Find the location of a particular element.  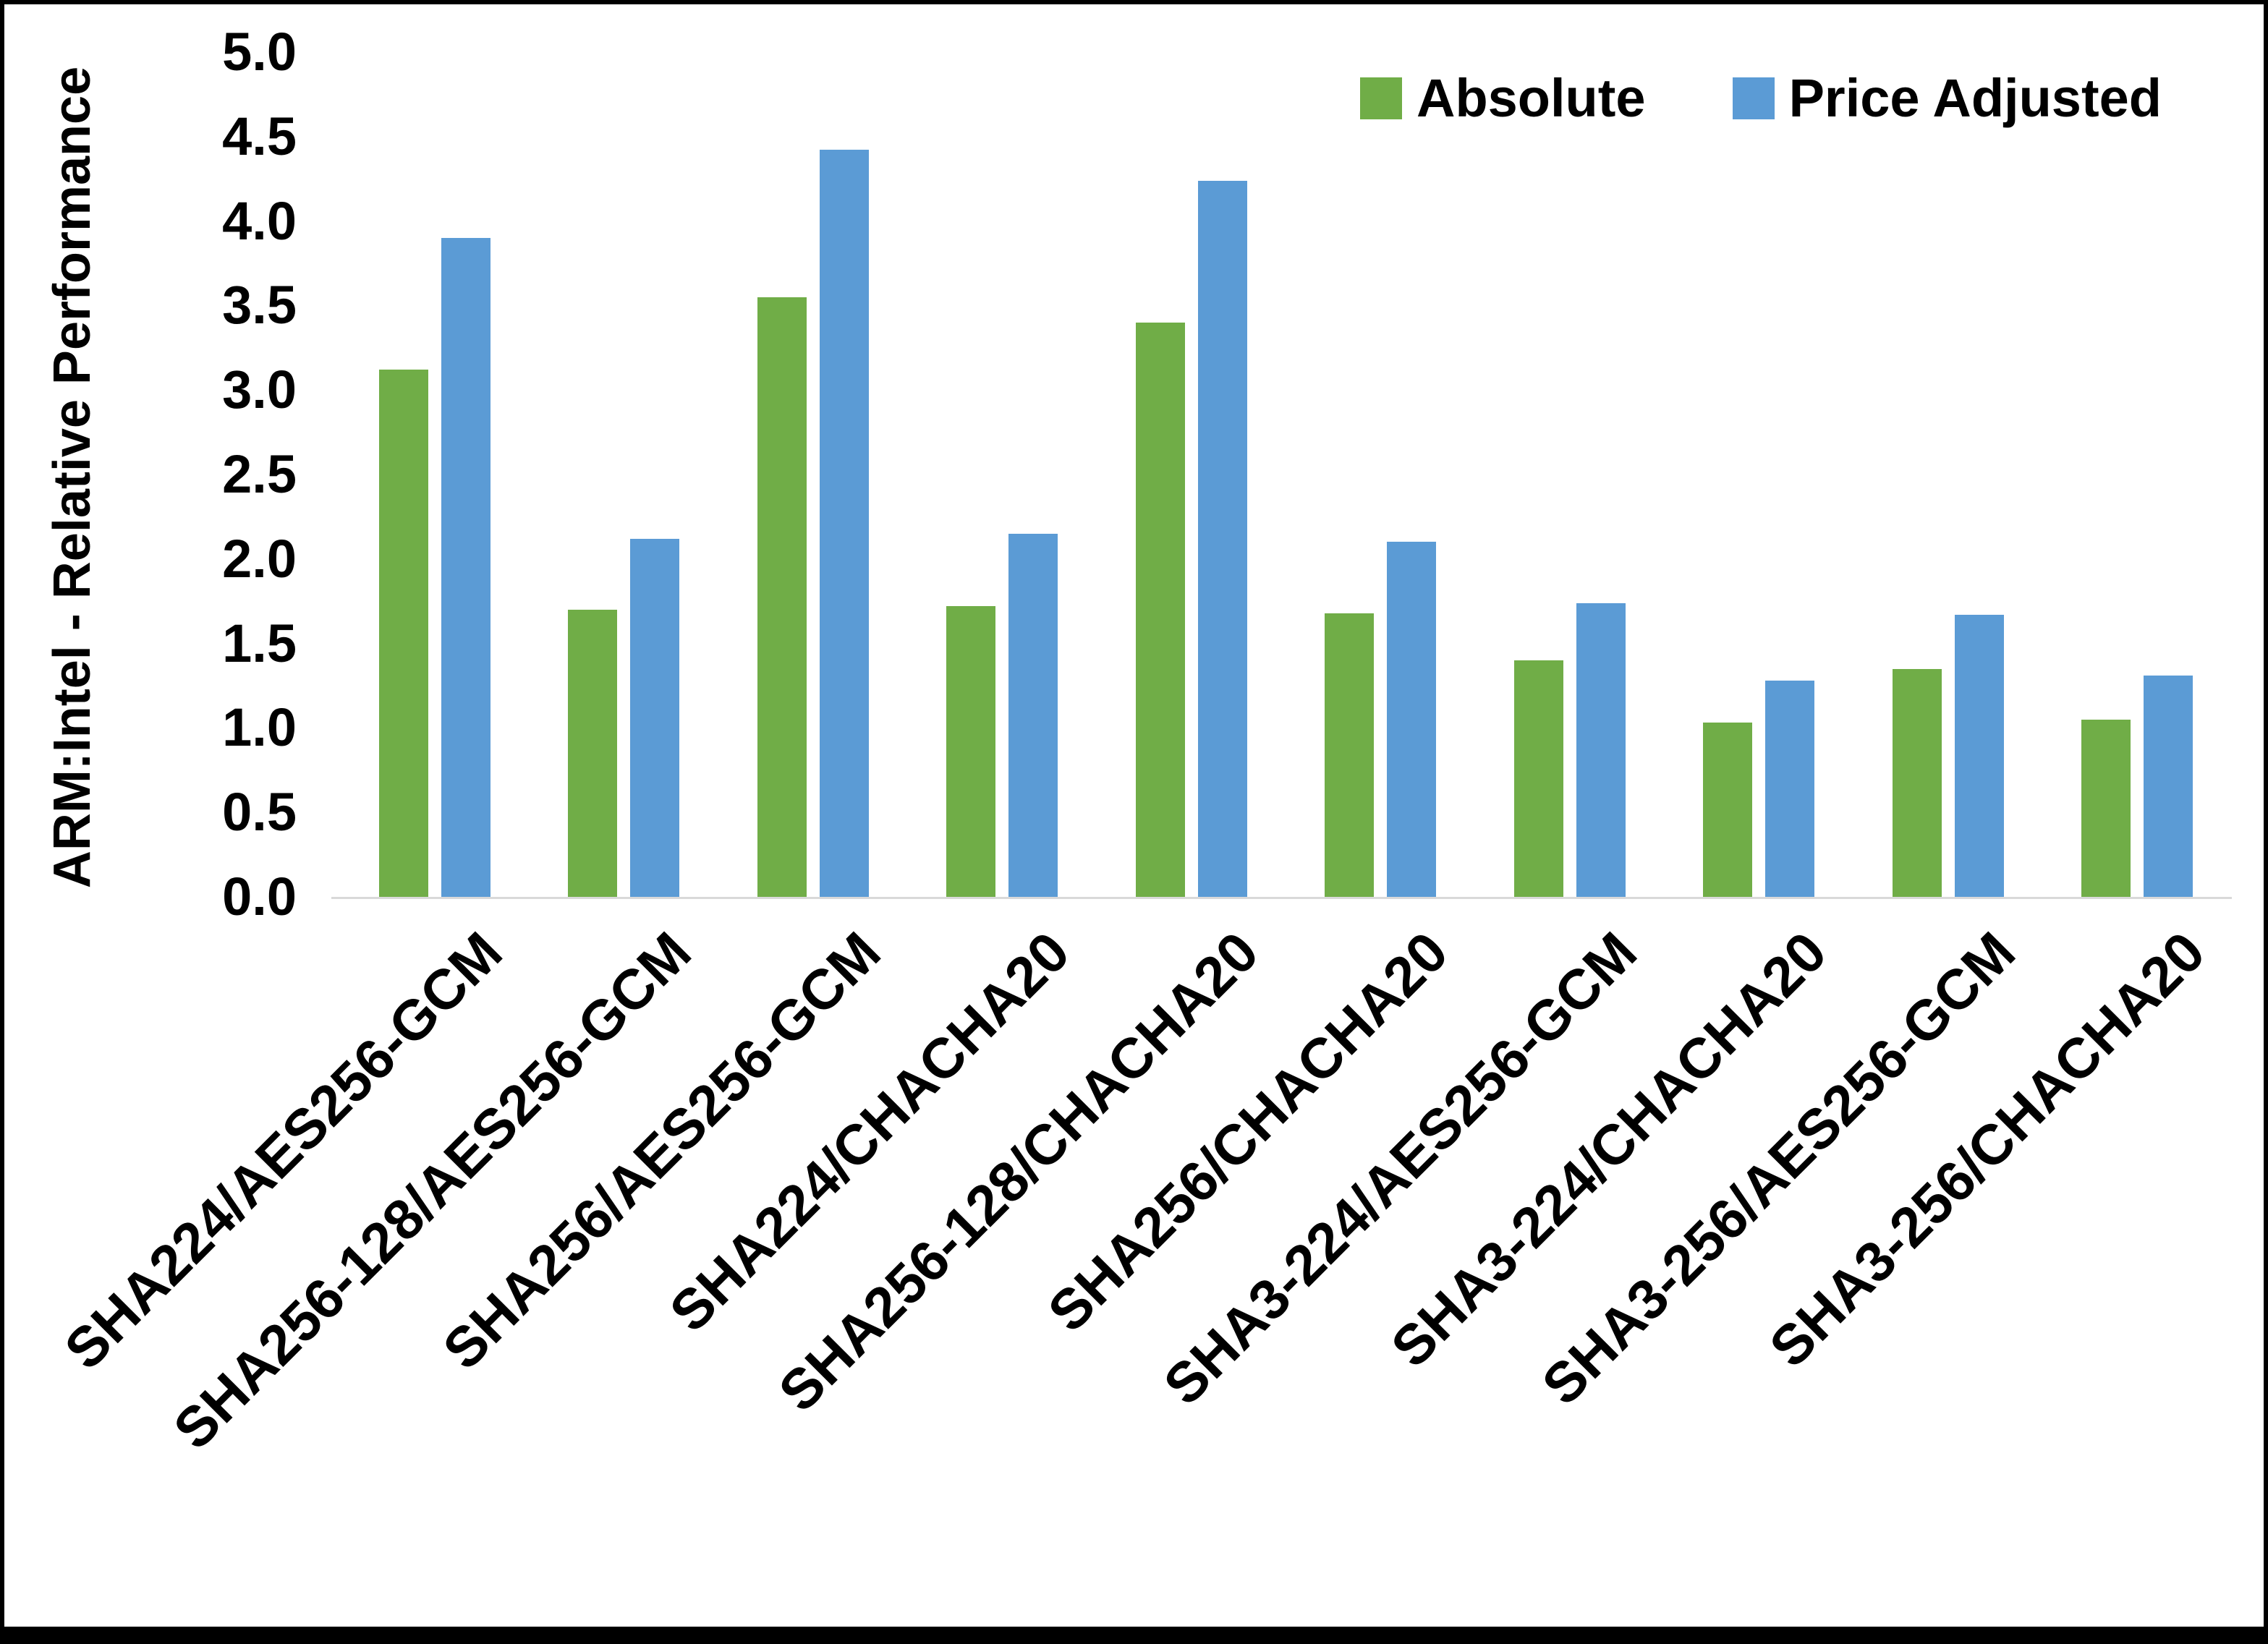

legend-label-price-adjusted: Price Adjusted is located at coordinates (1975, 98).